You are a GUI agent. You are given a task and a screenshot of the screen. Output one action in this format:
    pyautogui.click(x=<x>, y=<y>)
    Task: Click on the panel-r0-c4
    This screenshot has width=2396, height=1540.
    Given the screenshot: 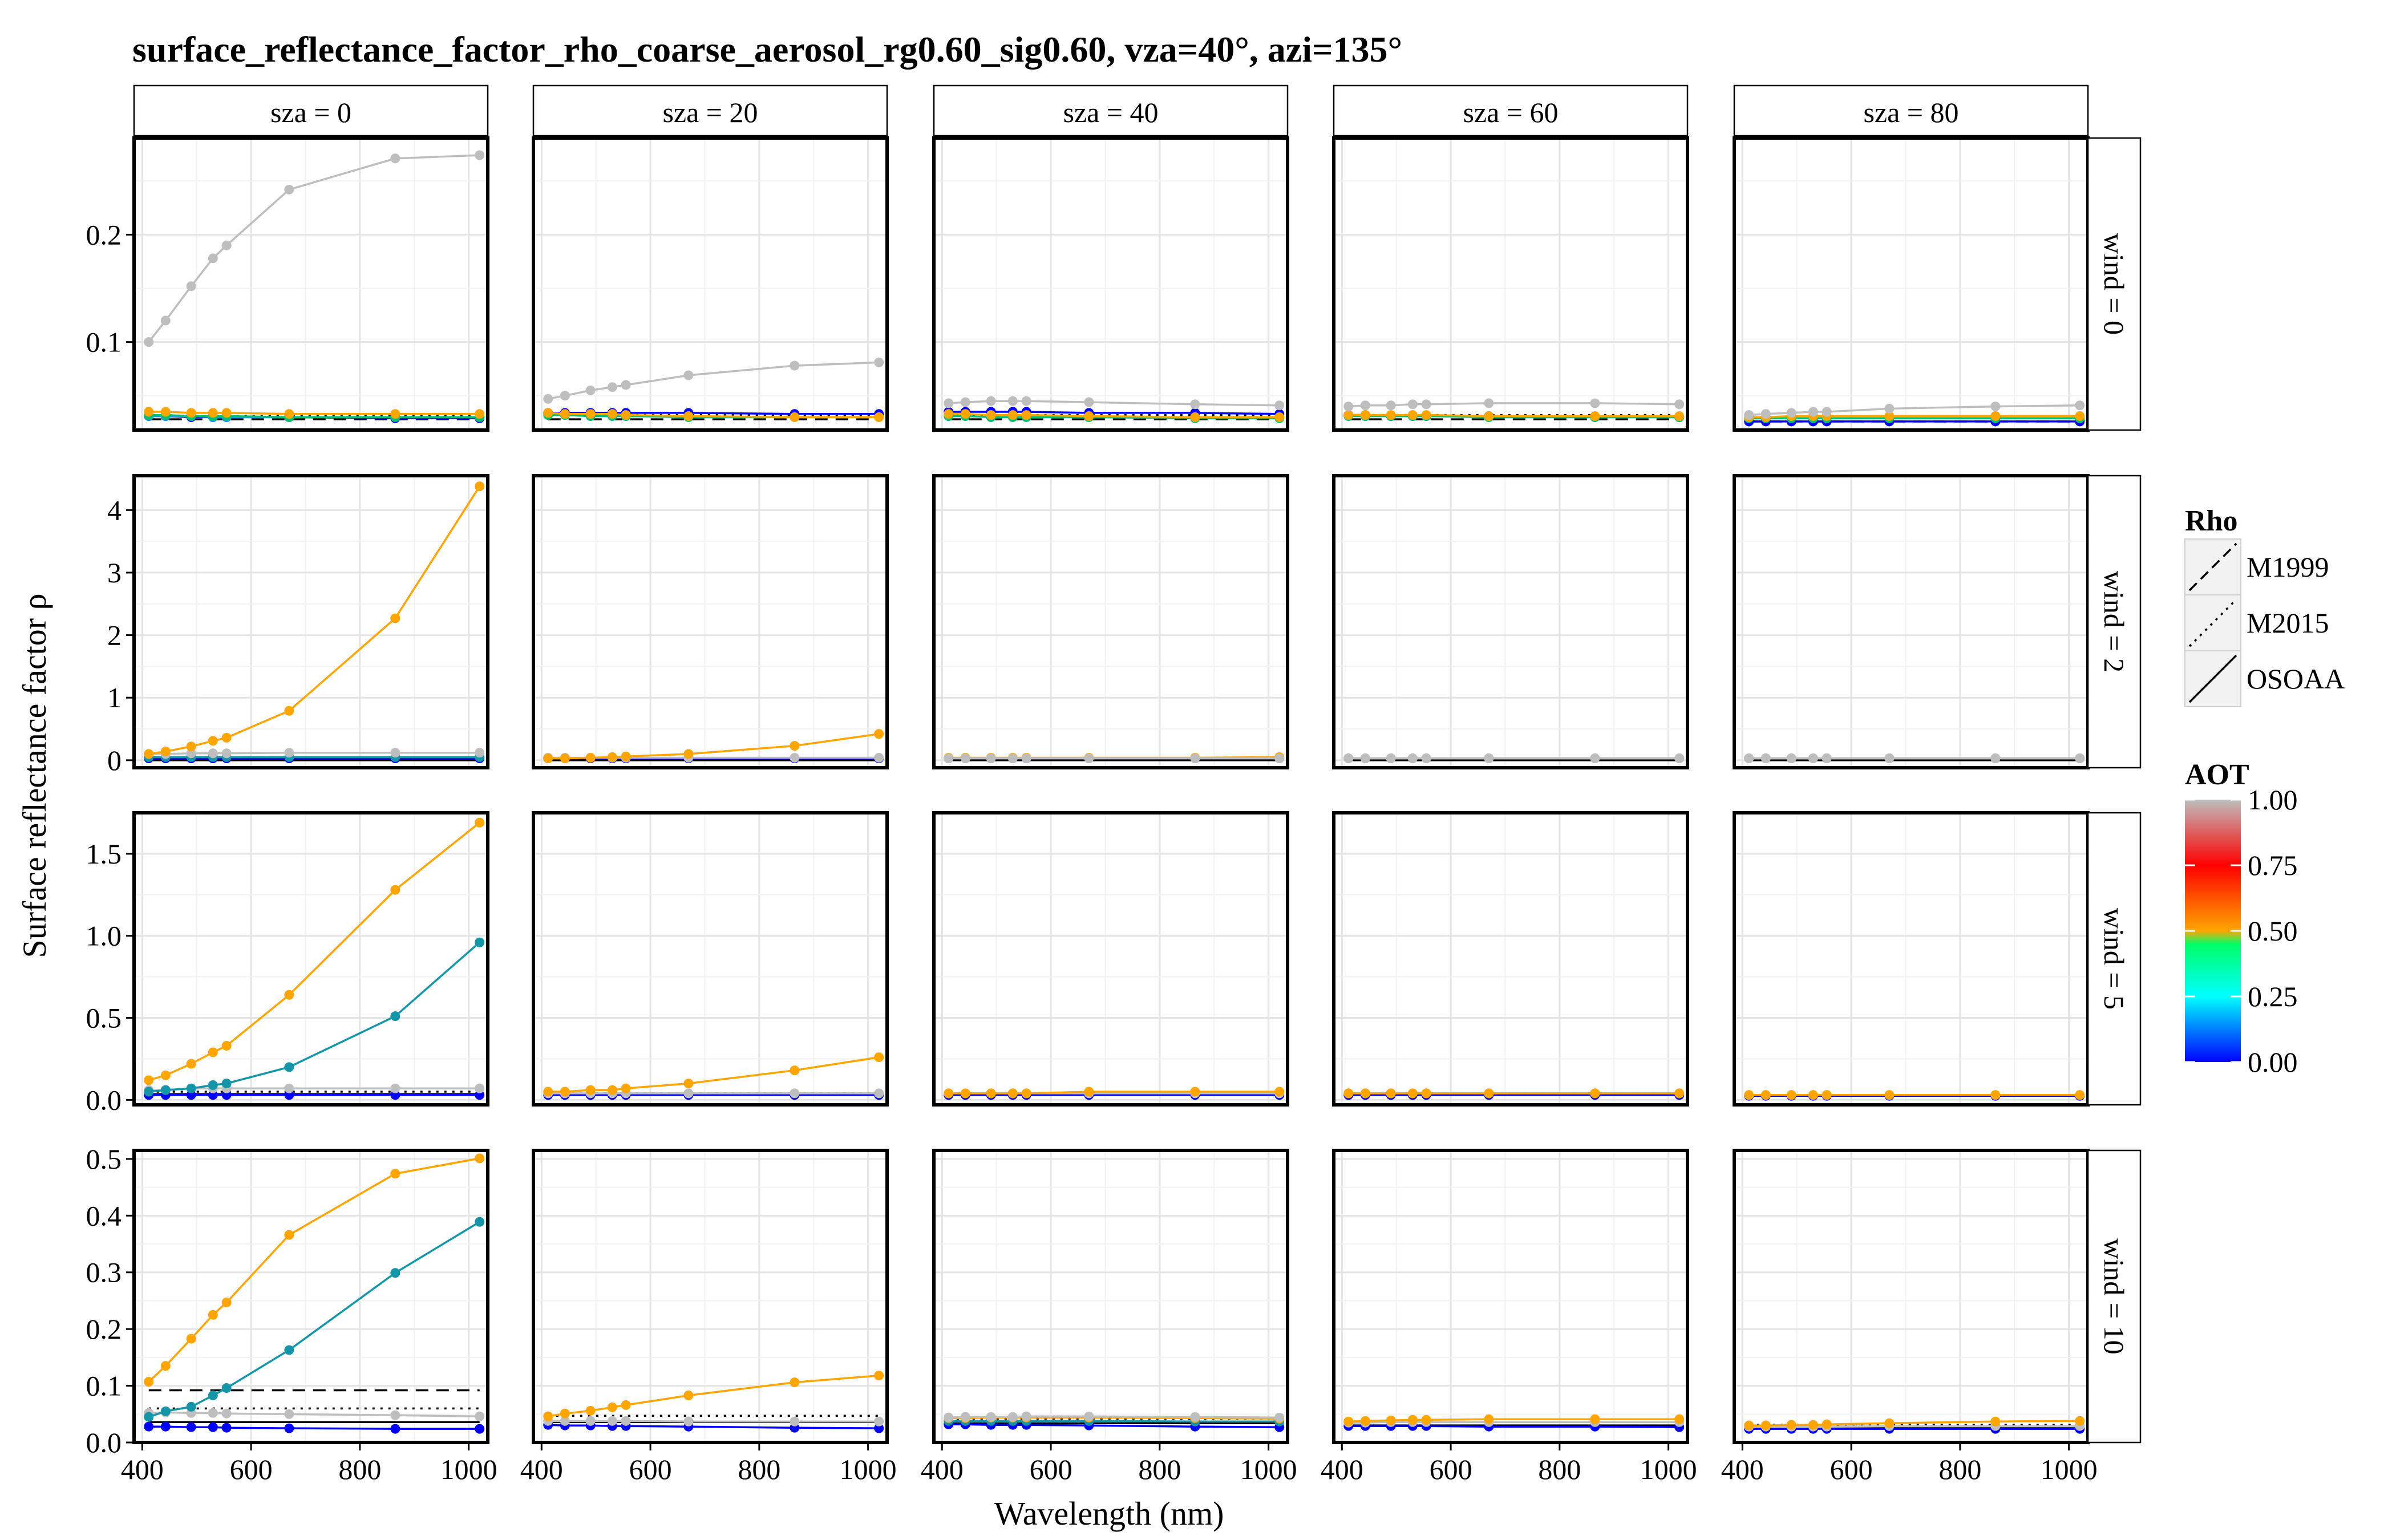 What is the action you would take?
    pyautogui.click(x=1911, y=284)
    